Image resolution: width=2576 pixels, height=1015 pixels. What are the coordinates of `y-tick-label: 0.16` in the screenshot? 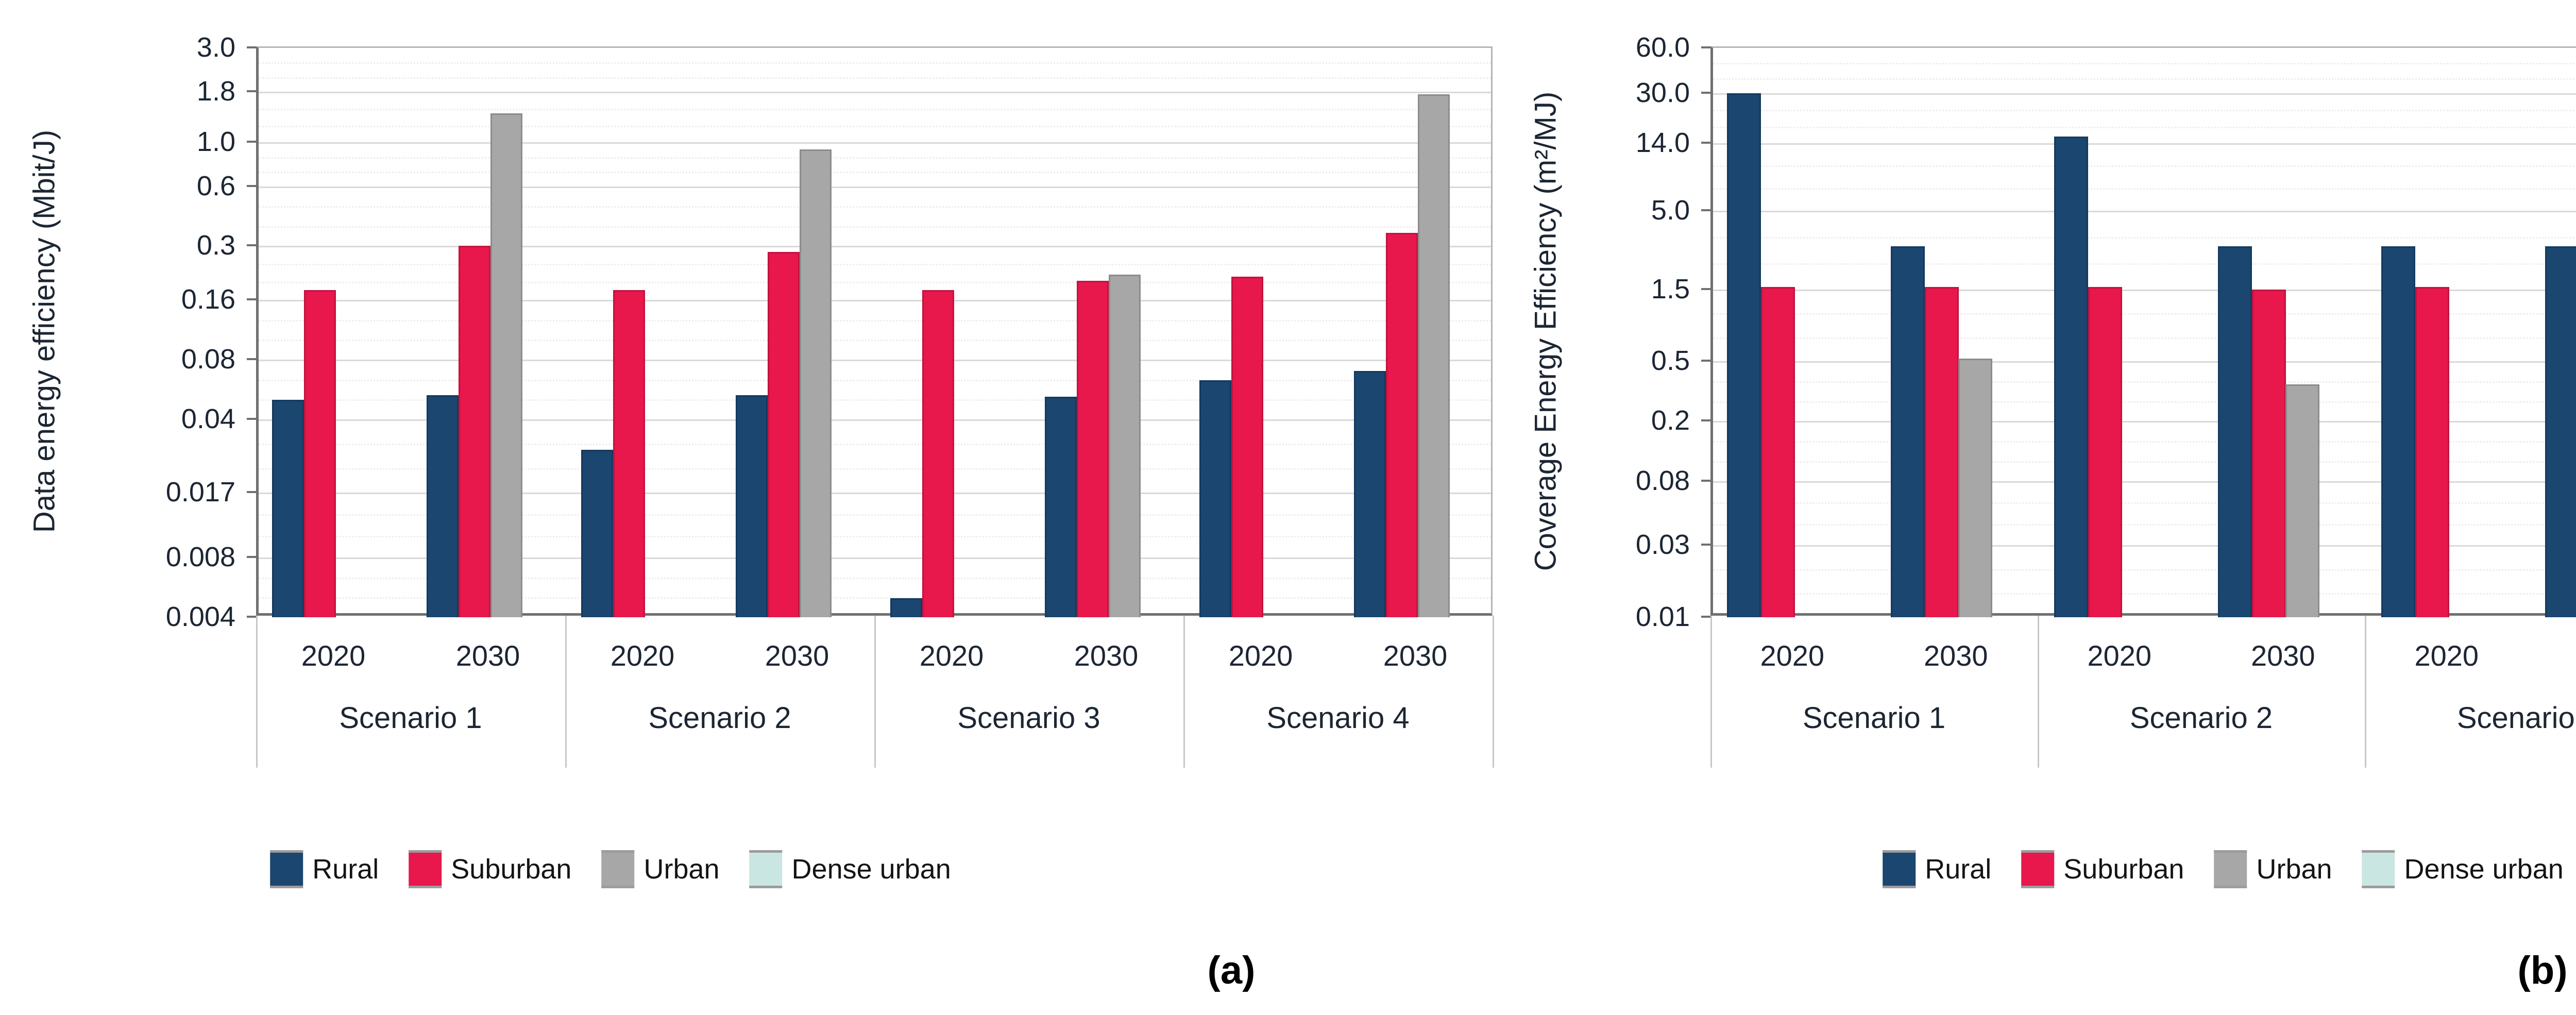 It's located at (208, 300).